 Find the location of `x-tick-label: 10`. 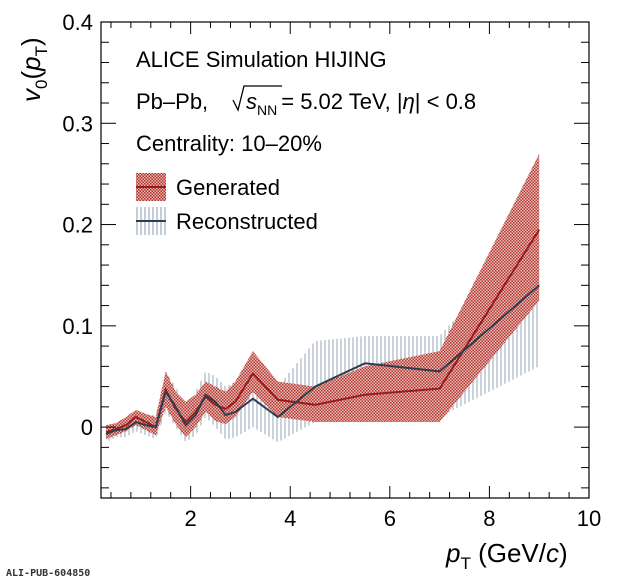

x-tick-label: 10 is located at coordinates (589, 518).